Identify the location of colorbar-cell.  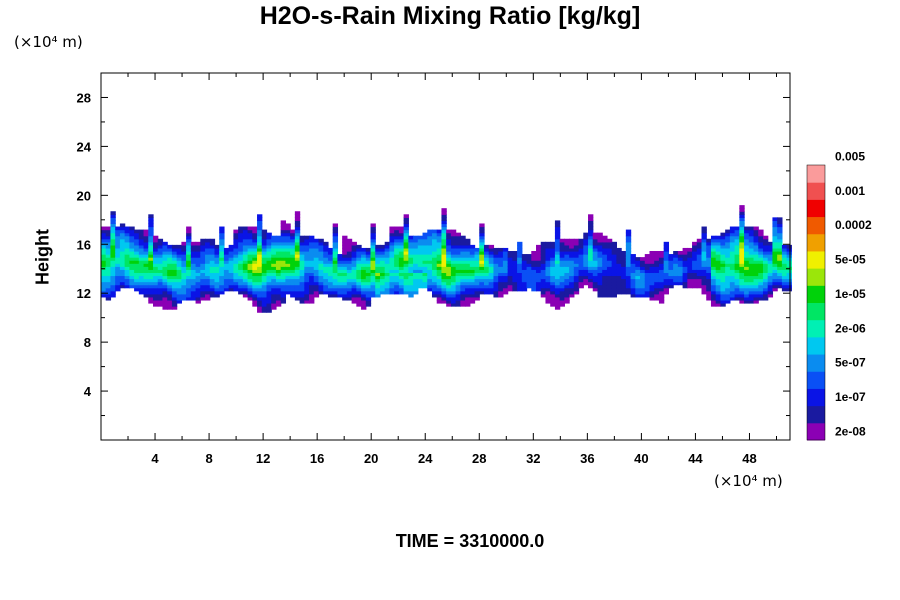
(816, 242).